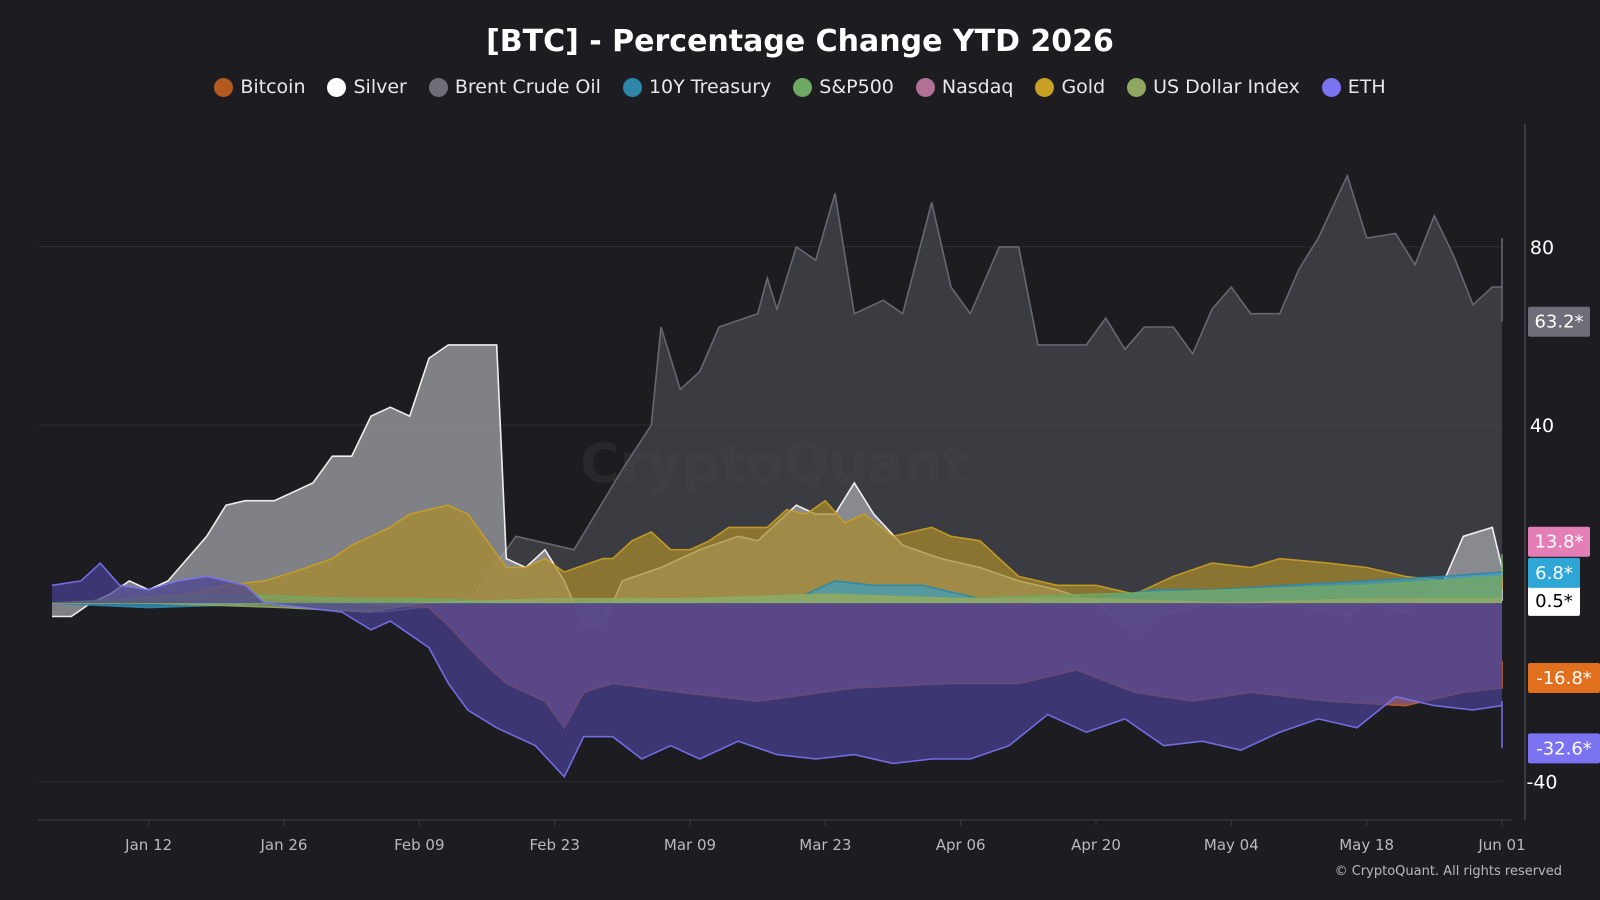  What do you see at coordinates (337, 87) in the screenshot?
I see `legend-dot-silver` at bounding box center [337, 87].